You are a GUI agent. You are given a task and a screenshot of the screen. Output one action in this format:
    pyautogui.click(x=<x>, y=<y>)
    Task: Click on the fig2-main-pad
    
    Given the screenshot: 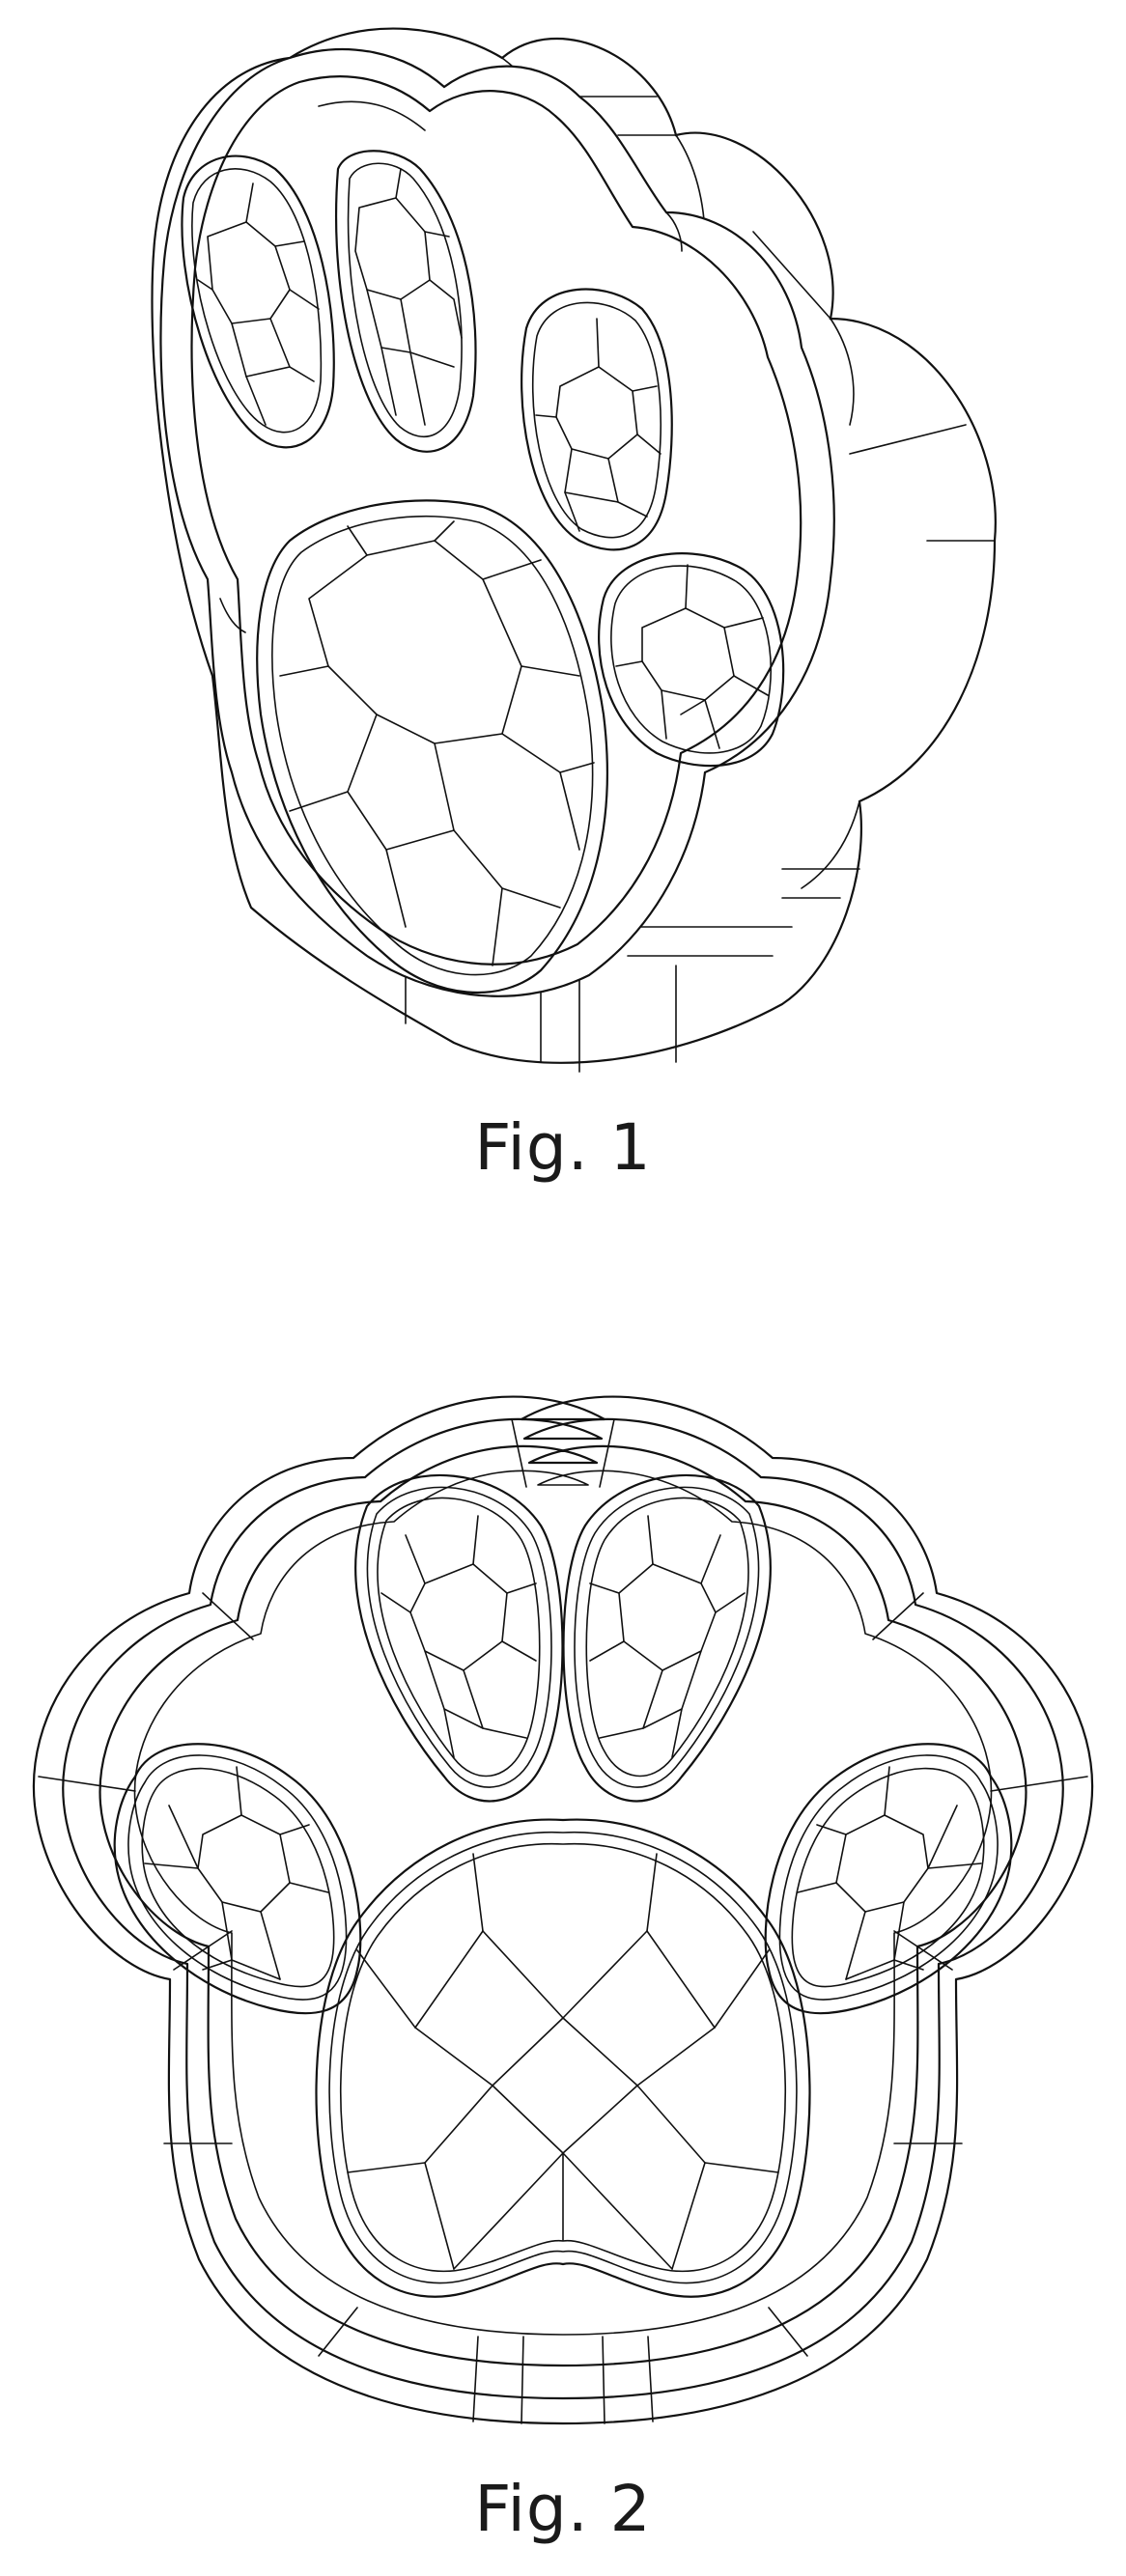 What is the action you would take?
    pyautogui.click(x=563, y=2059)
    